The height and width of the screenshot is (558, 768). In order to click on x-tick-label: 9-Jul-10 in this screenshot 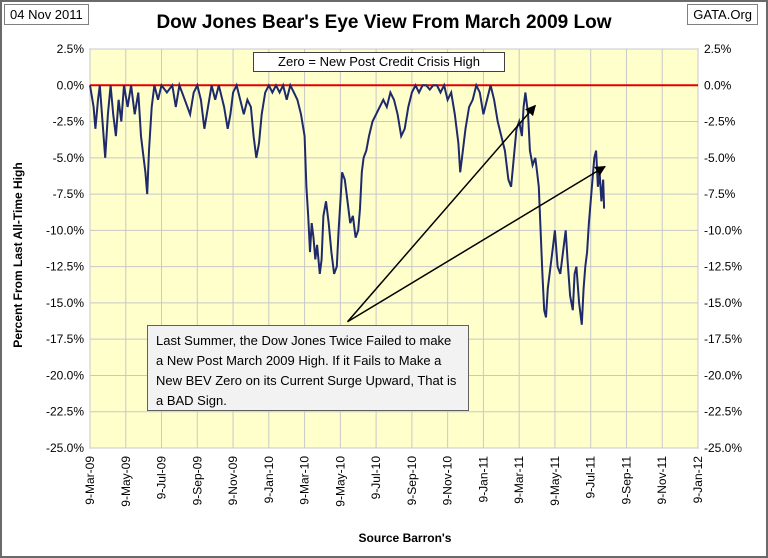, I will do `click(376, 478)`.